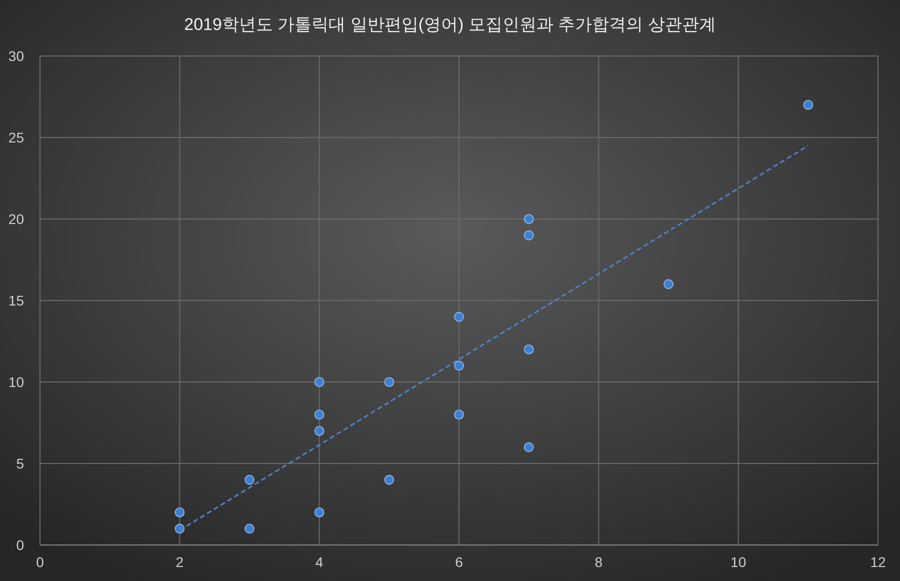 The width and height of the screenshot is (900, 581). I want to click on x-tick-label: 2, so click(180, 562).